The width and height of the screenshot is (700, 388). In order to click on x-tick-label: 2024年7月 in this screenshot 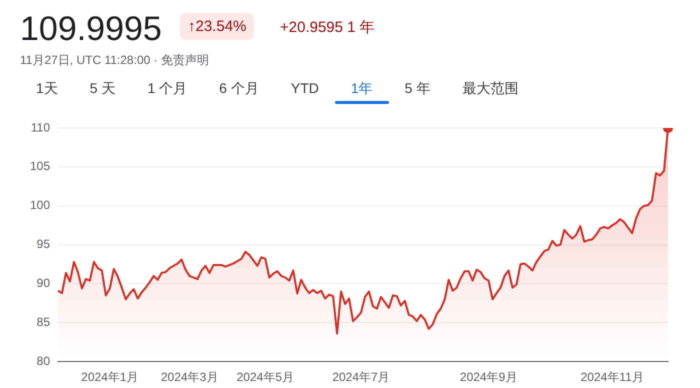, I will do `click(361, 377)`.